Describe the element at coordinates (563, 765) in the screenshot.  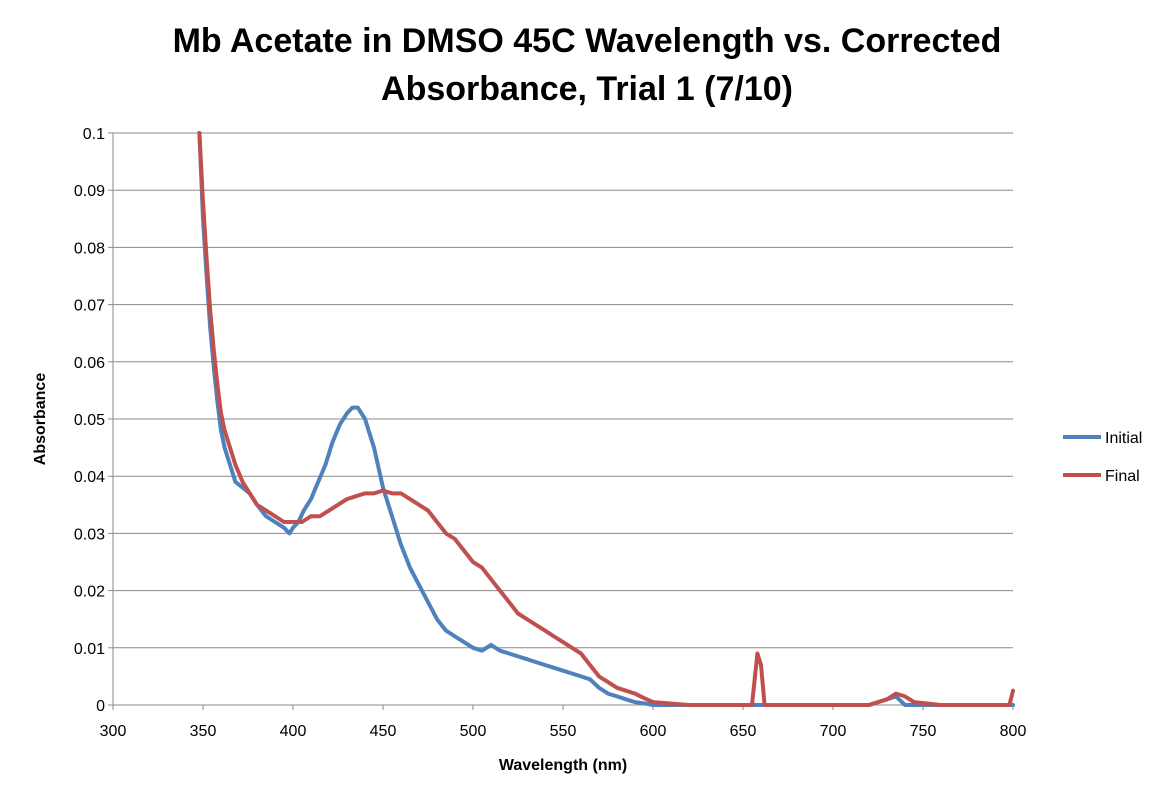
I see `x-axis-title: Wavelength (nm)` at that location.